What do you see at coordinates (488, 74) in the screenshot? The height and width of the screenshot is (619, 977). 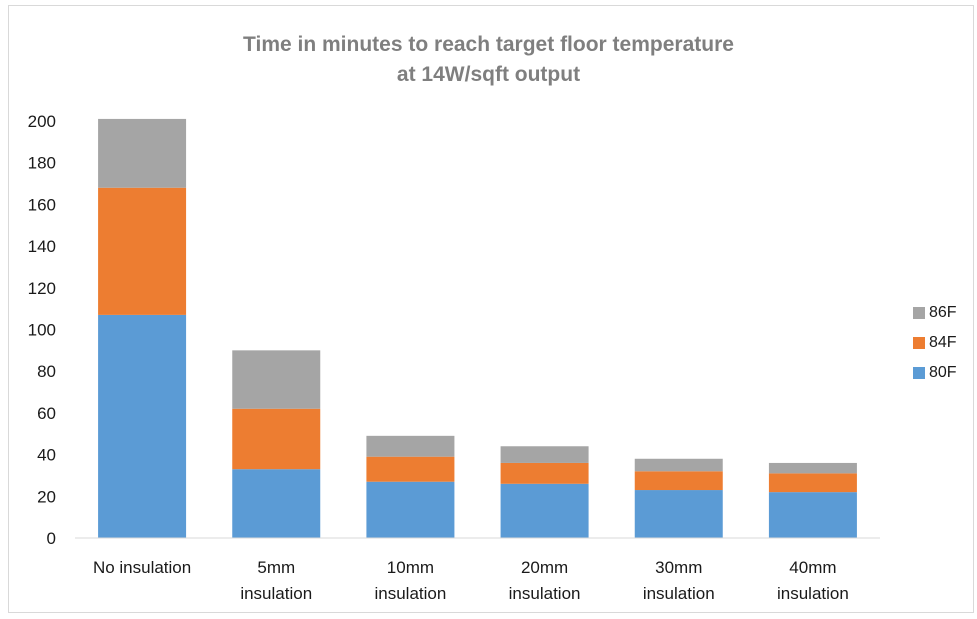 I see `chart-title-line2: at 14W/sqft output` at bounding box center [488, 74].